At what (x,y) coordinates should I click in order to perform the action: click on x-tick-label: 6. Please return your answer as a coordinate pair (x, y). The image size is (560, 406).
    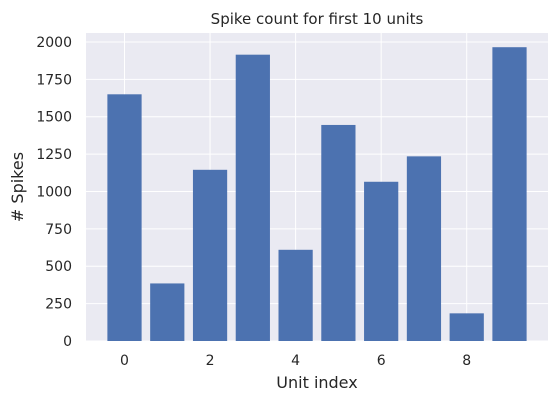
    Looking at the image, I should click on (381, 361).